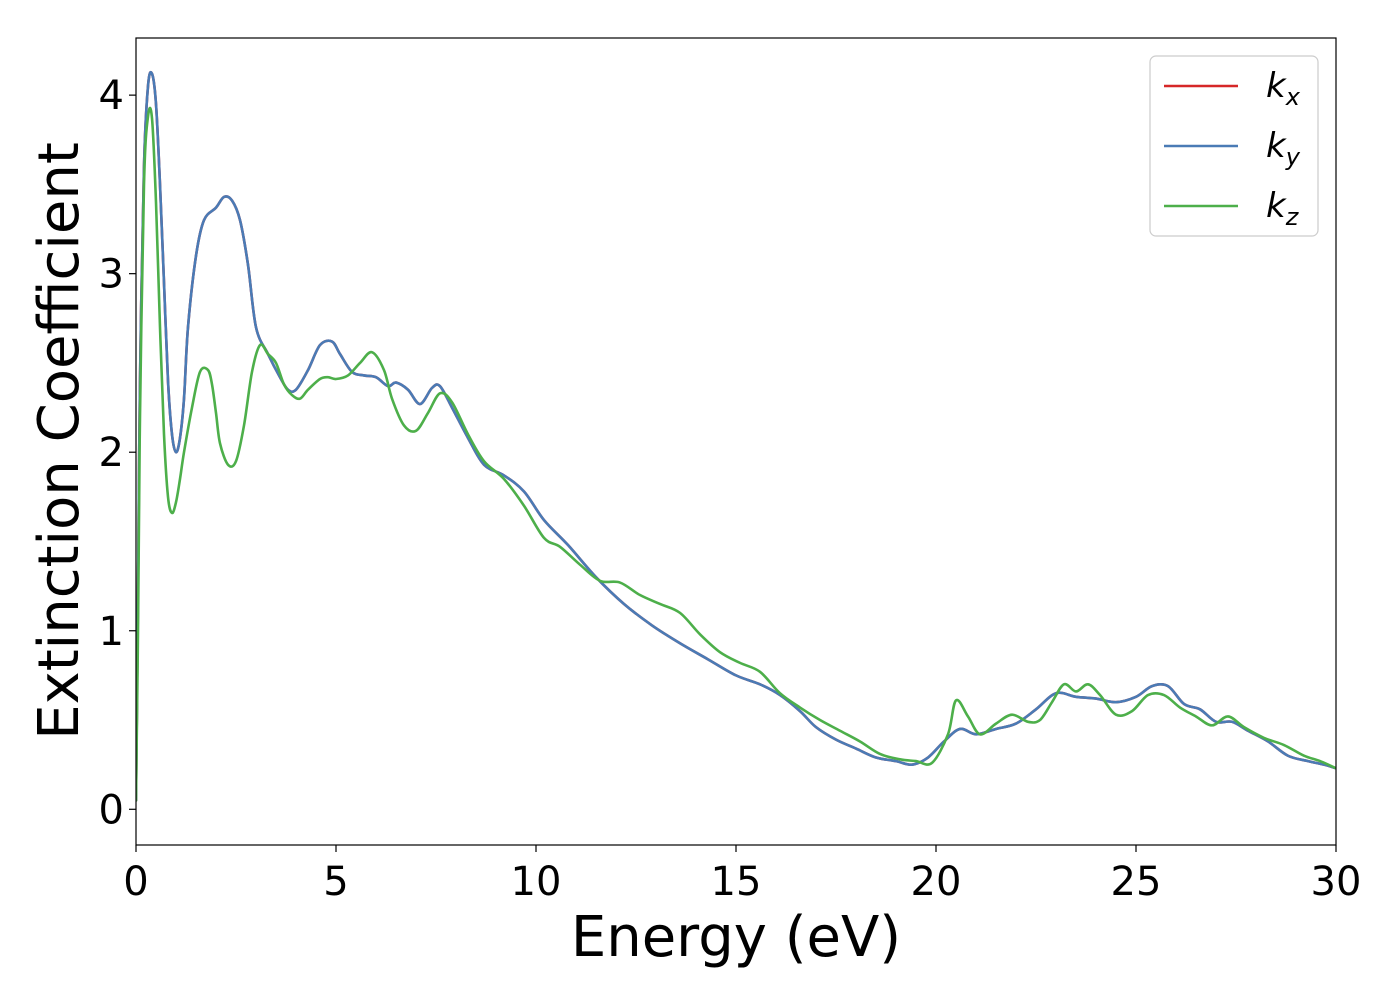 The height and width of the screenshot is (1000, 1400). I want to click on x-tick-label: 10, so click(536, 882).